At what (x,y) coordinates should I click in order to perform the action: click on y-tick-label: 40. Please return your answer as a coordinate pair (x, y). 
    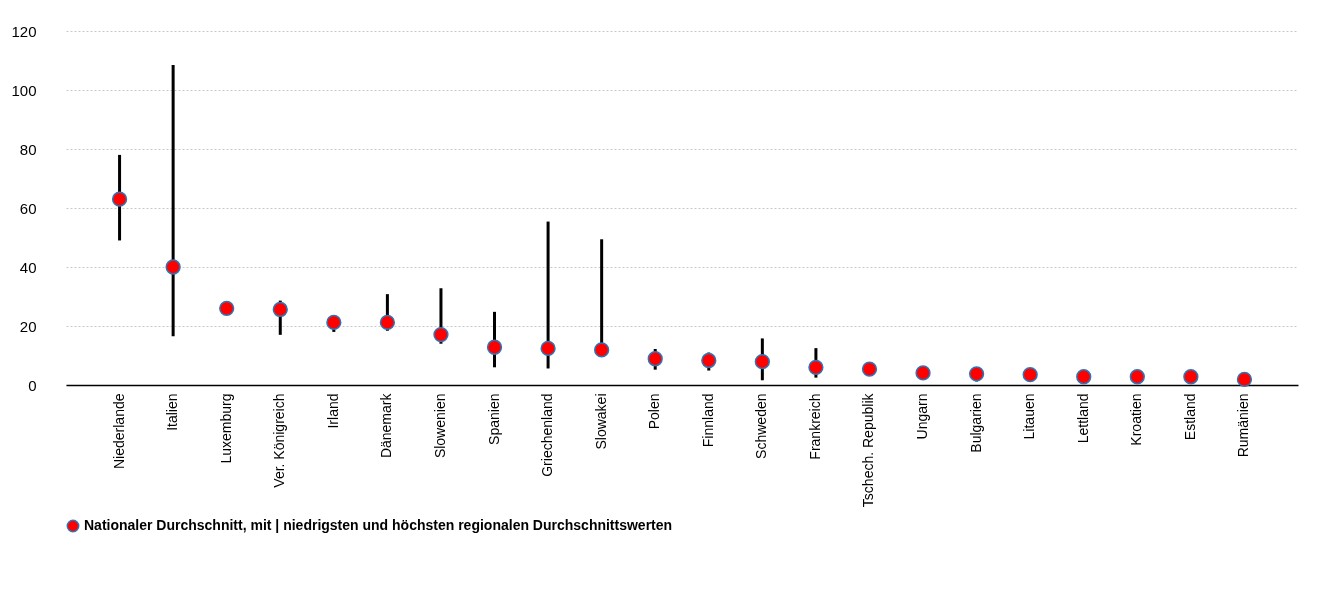
    Looking at the image, I should click on (28, 267).